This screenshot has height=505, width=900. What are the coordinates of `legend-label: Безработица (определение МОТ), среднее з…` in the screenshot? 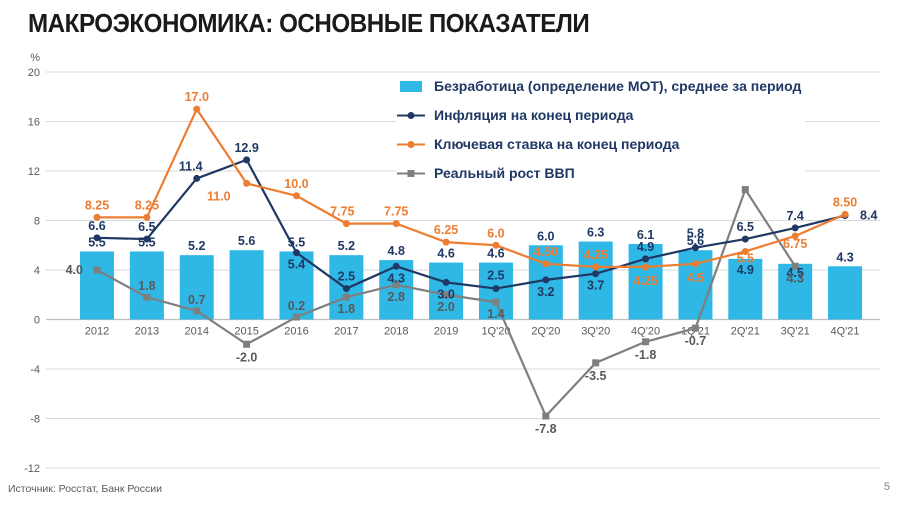 It's located at (618, 86).